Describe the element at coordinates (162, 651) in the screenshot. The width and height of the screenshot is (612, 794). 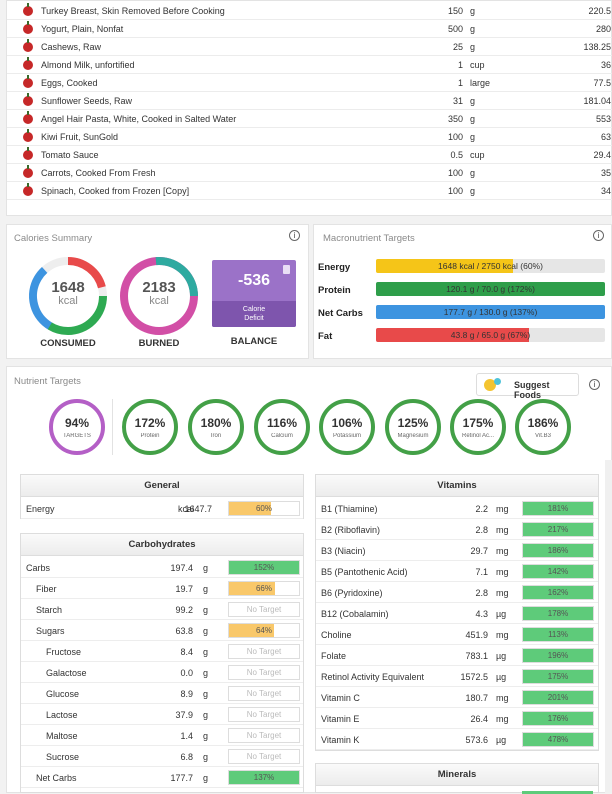
I see `nutrient-row: Fructose 8.4 g No Target` at that location.